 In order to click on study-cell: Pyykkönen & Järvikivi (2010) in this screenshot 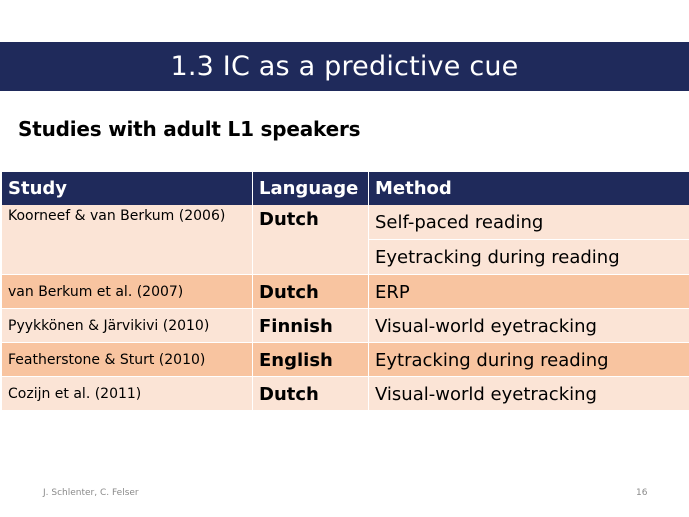, I will do `click(127, 326)`.